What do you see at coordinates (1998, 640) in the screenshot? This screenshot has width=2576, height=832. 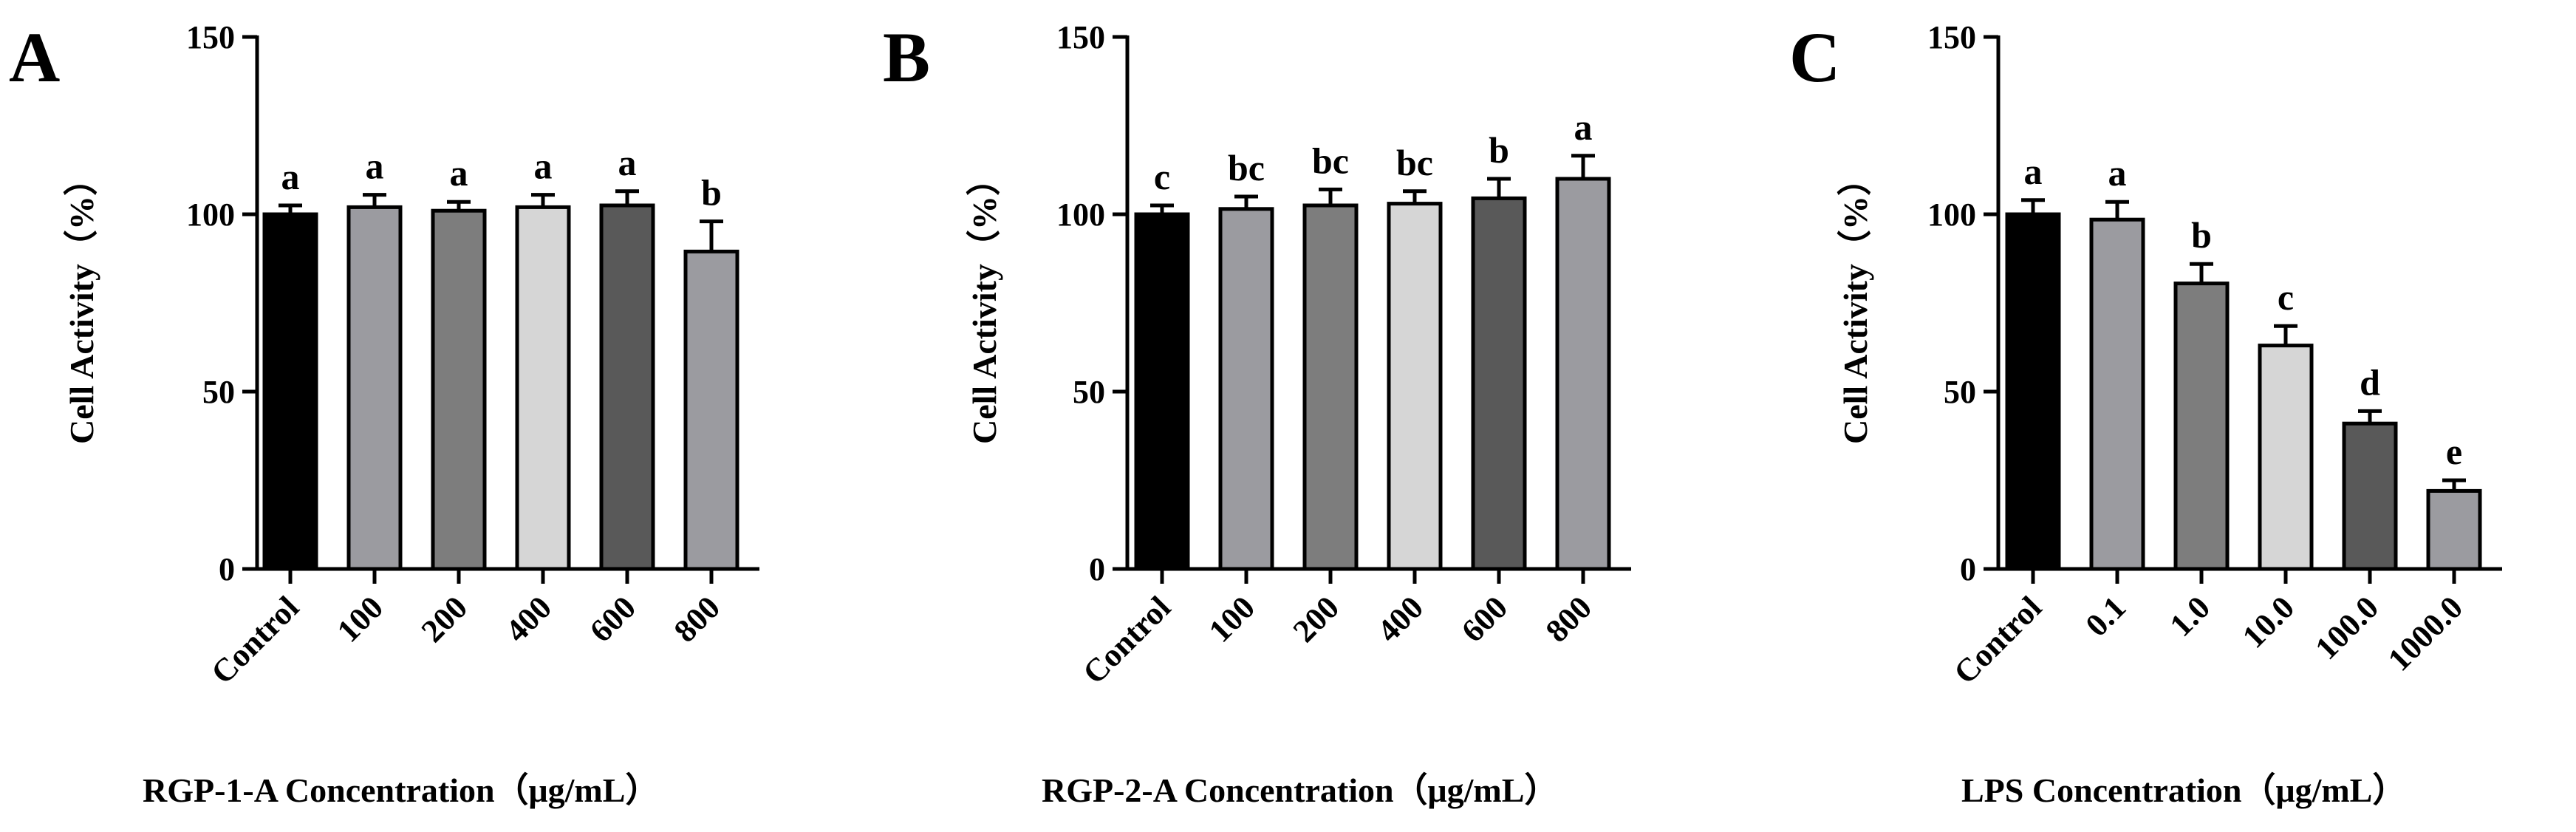 I see `panel-c-x-tick-label: Control` at bounding box center [1998, 640].